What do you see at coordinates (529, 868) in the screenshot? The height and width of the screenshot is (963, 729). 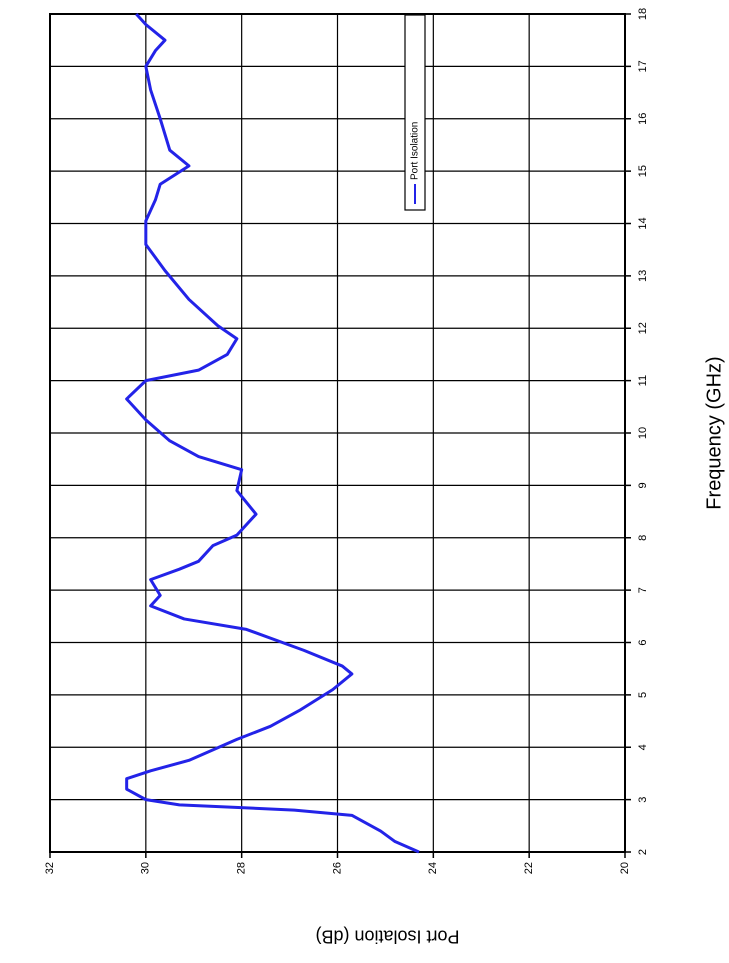 I see `y-tick-label: 22` at bounding box center [529, 868].